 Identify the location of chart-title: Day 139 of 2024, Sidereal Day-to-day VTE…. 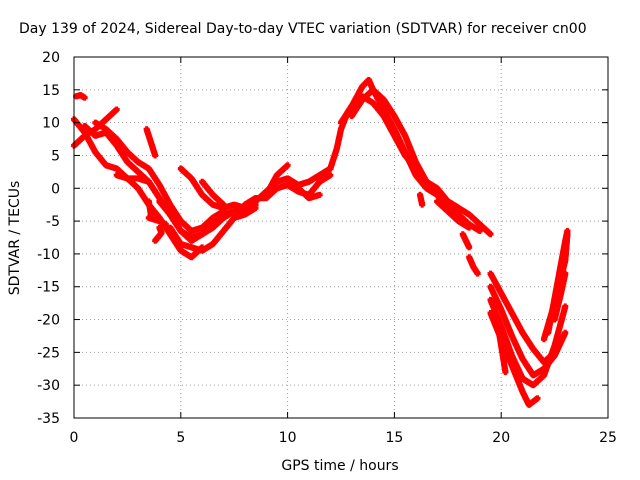
(303, 29).